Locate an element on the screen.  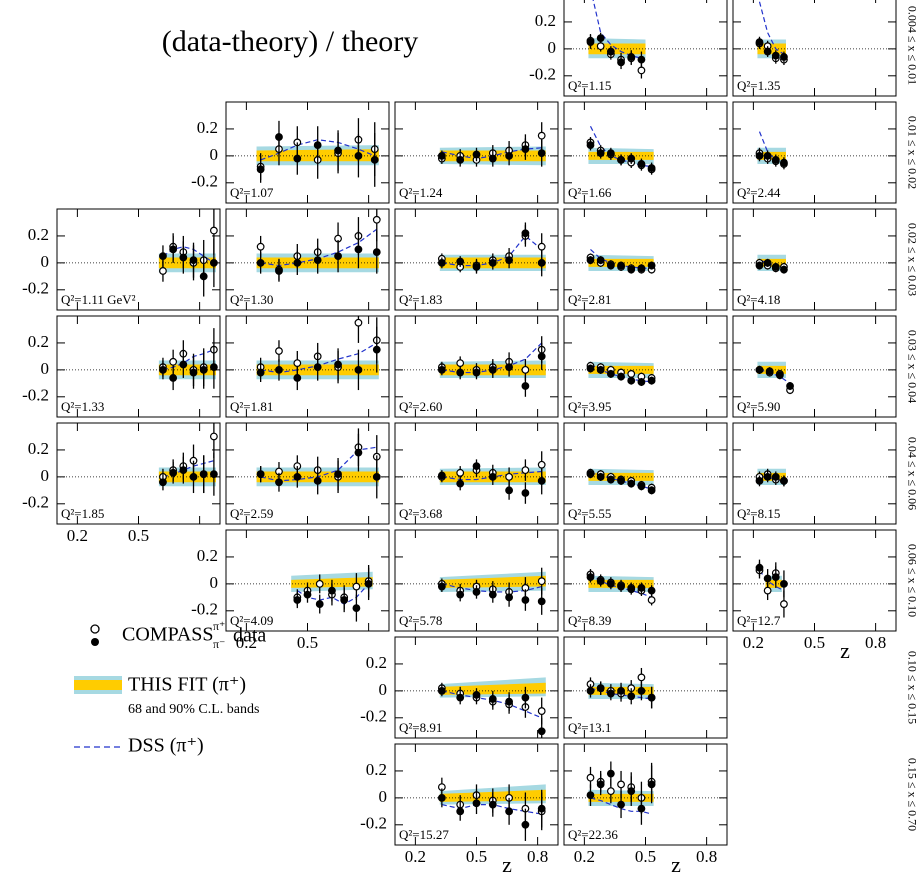
q2-label: Q²=1.07 is located at coordinates (252, 192).